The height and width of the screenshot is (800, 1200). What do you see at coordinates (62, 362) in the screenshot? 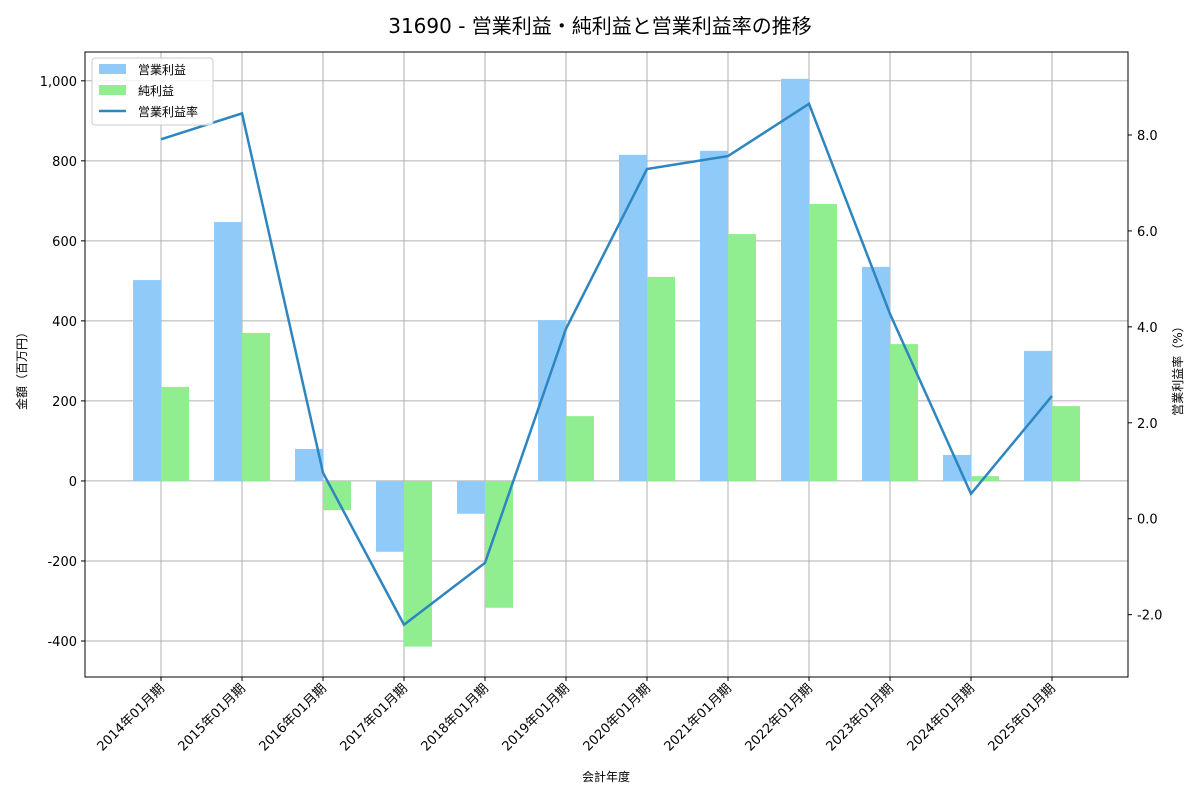
I see `y-axis-left: -400 -200 0 200 400 600 800 1,000` at bounding box center [62, 362].